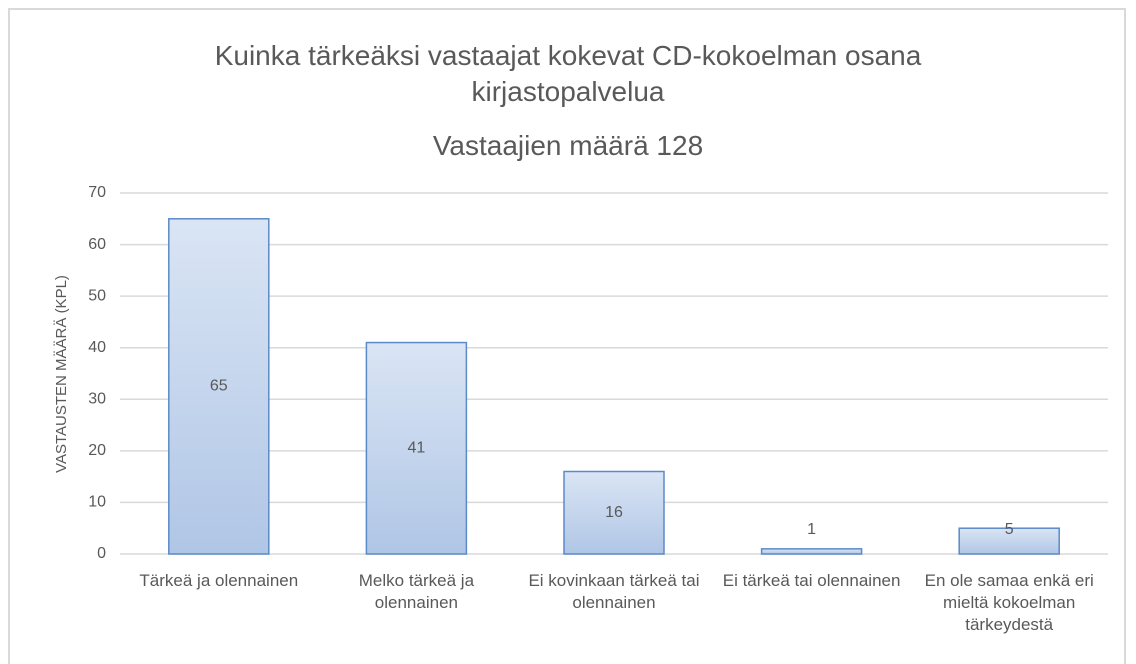 Image resolution: width=1136 pixels, height=664 pixels. What do you see at coordinates (811, 580) in the screenshot?
I see `x-tick-label: Ei tärkeä tai olennainen` at bounding box center [811, 580].